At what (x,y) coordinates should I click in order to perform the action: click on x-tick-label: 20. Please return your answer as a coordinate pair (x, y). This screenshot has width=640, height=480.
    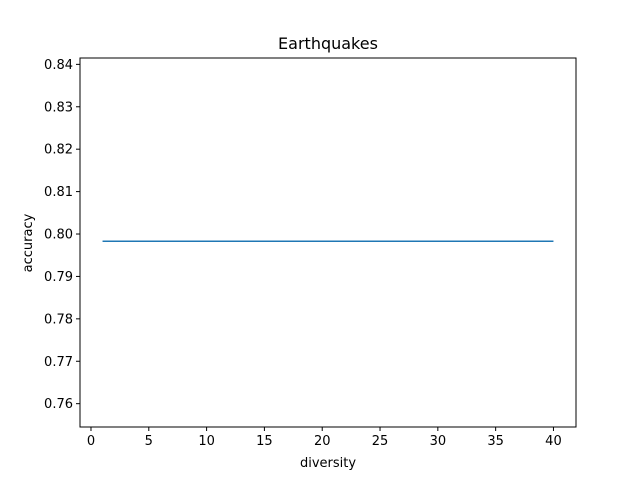
    Looking at the image, I should click on (322, 441).